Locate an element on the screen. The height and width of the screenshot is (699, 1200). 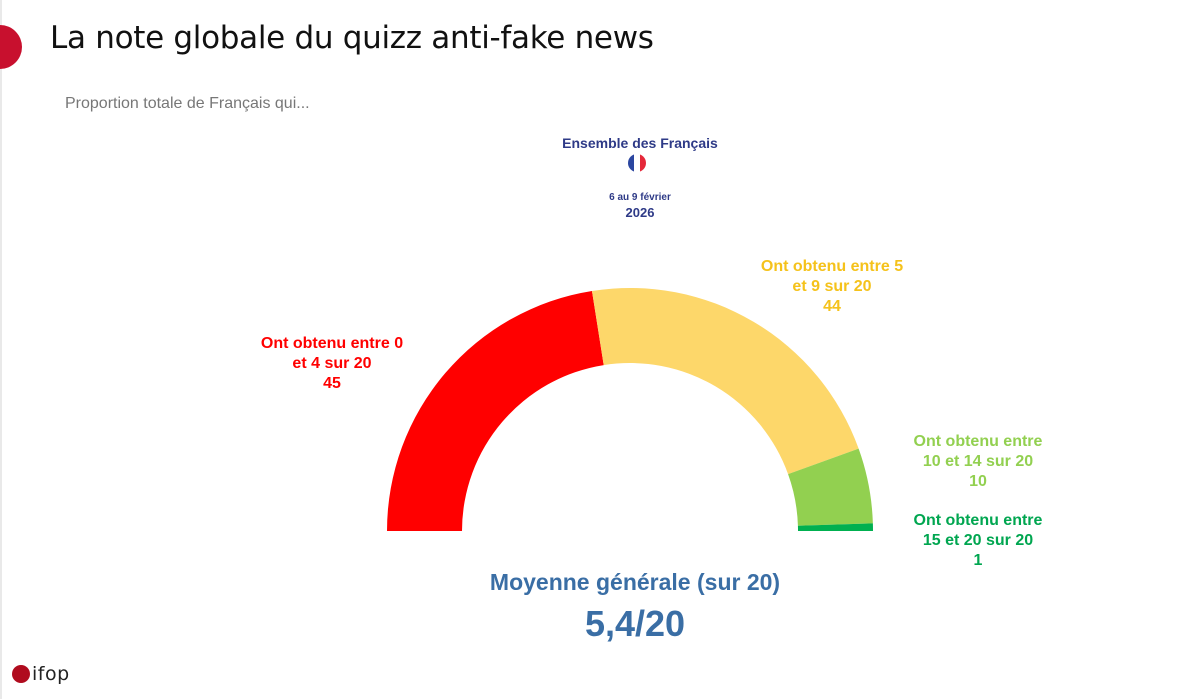
mean-label: Moyenne générale (sur 20) is located at coordinates (635, 582).